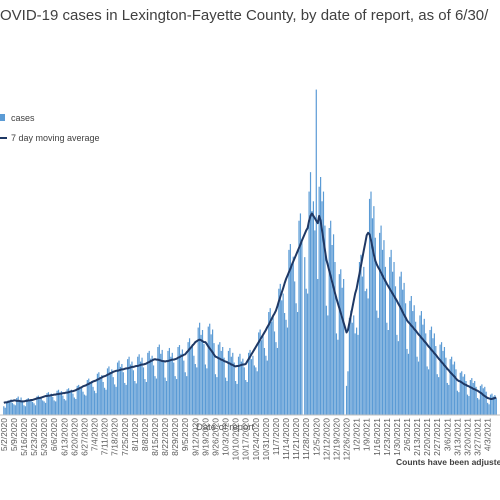 The height and width of the screenshot is (500, 500). What do you see at coordinates (467, 437) in the screenshot?
I see `x-tick-label: 3/20/2021` at bounding box center [467, 437].